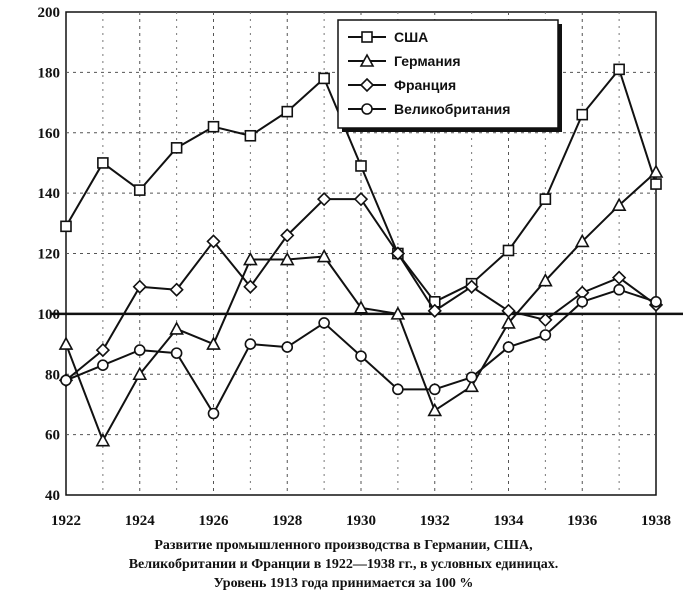 The height and width of the screenshot is (608, 687). Describe the element at coordinates (52, 496) in the screenshot. I see `y-tick-label: 40` at that location.